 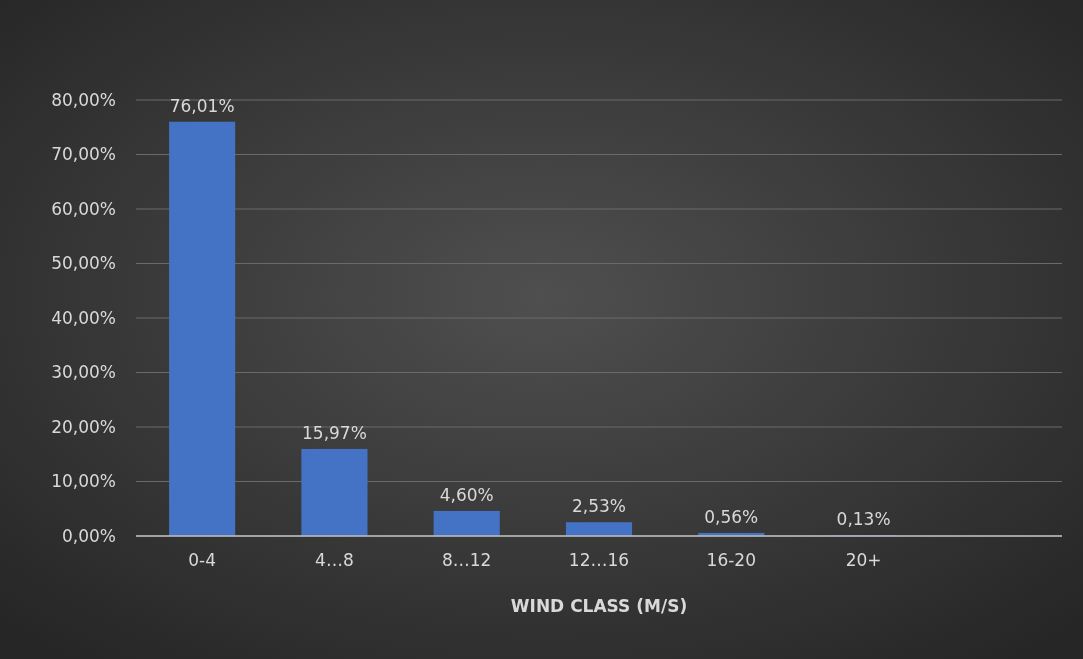 I want to click on data-label: 15,97%, so click(x=334, y=432).